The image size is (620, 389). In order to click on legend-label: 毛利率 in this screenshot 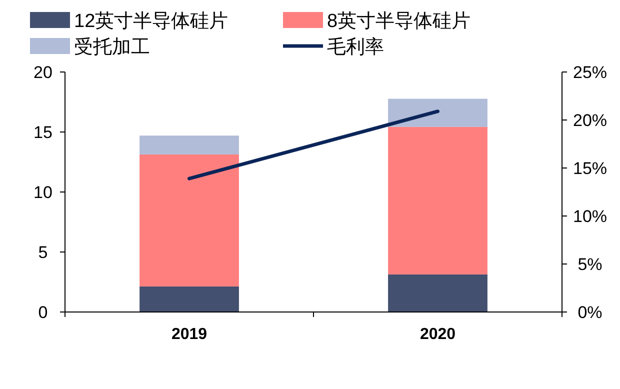, I will do `click(355, 47)`.